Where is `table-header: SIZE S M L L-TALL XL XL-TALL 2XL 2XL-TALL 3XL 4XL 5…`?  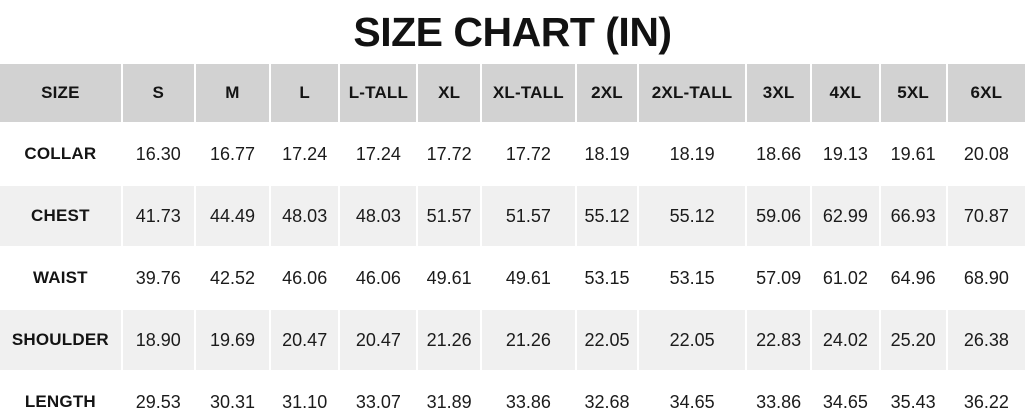
table-header: SIZE S M L L-TALL XL XL-TALL 2XL 2XL-TALL 3XL 4XL 5… is located at coordinates (512, 93).